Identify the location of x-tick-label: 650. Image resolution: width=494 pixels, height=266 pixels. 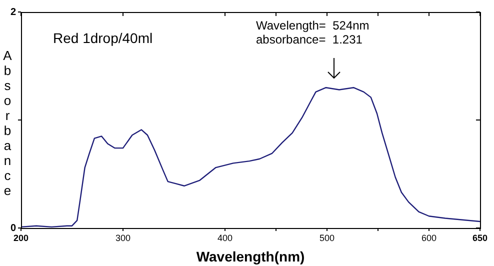
(480, 237).